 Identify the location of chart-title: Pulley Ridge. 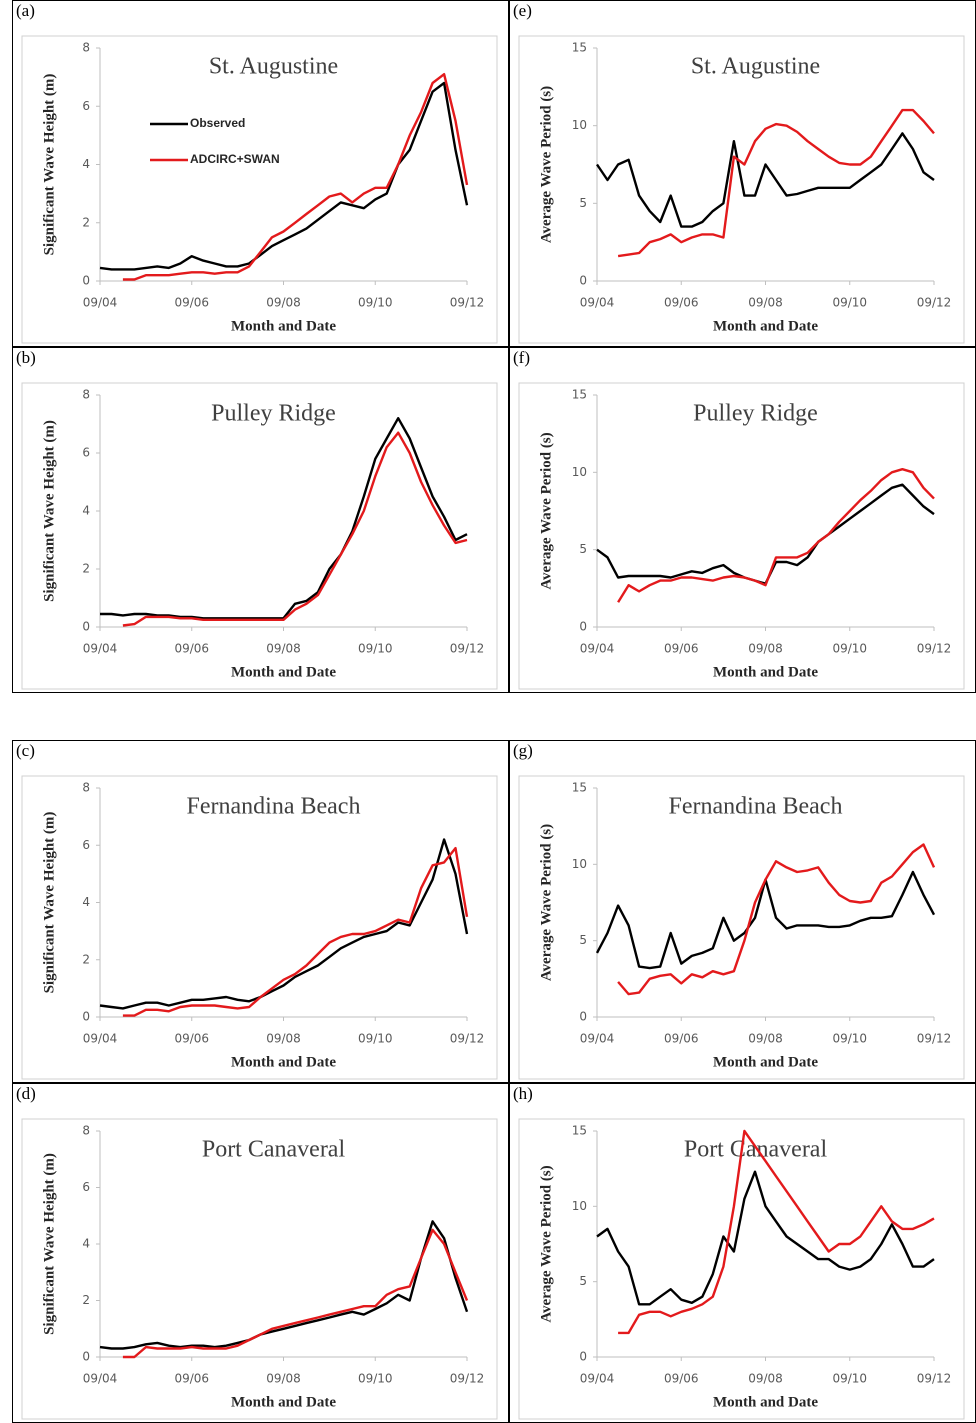
(273, 414).